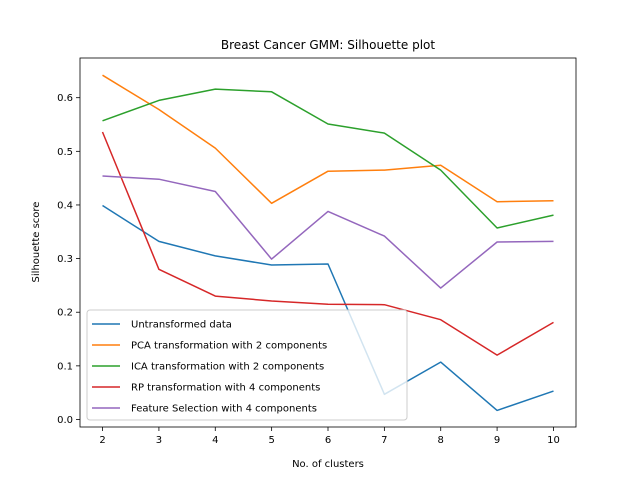 The width and height of the screenshot is (640, 480). What do you see at coordinates (36, 242) in the screenshot?
I see `y-axis-label: Silhouette score` at bounding box center [36, 242].